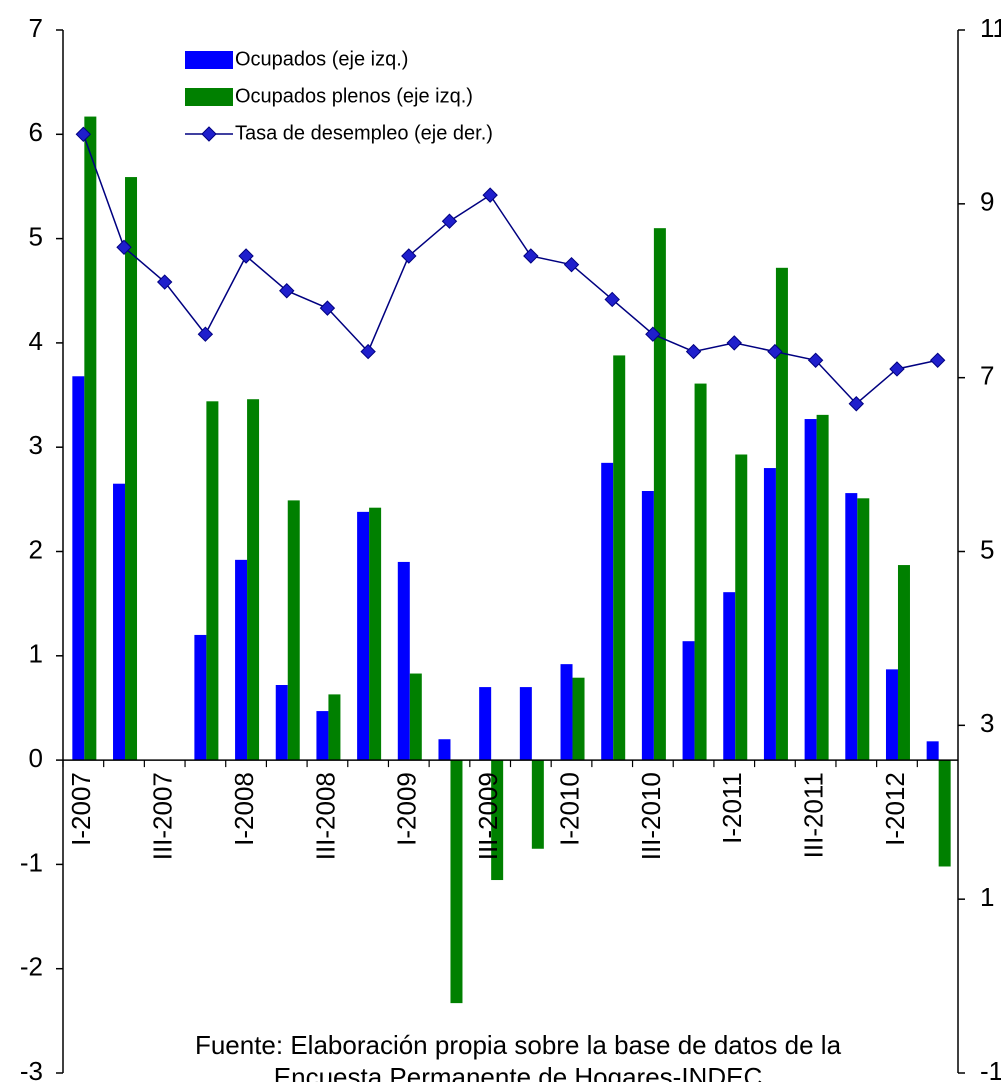 The image size is (1001, 1087). I want to click on x-tick-label: III-2010, so click(651, 816).